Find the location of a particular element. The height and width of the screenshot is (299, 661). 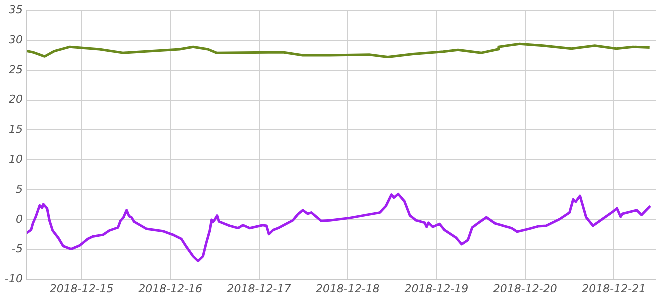

y-tick-label: 35 is located at coordinates (16, 9).